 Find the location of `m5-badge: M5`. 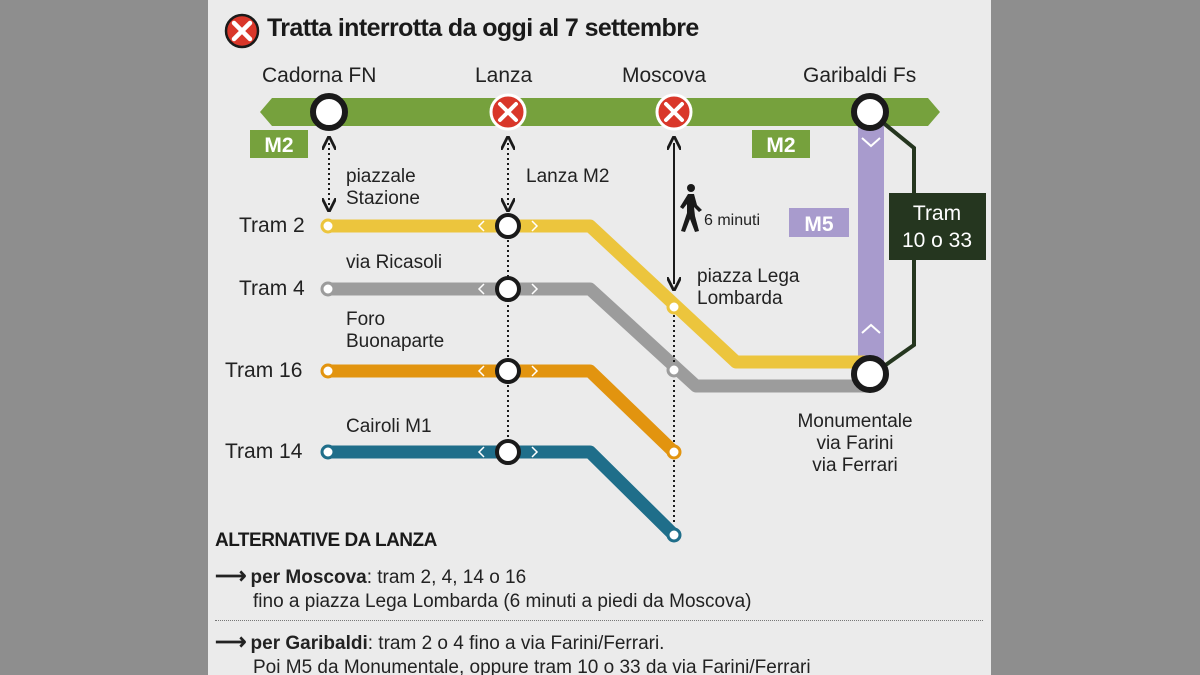

m5-badge: M5 is located at coordinates (818, 224).